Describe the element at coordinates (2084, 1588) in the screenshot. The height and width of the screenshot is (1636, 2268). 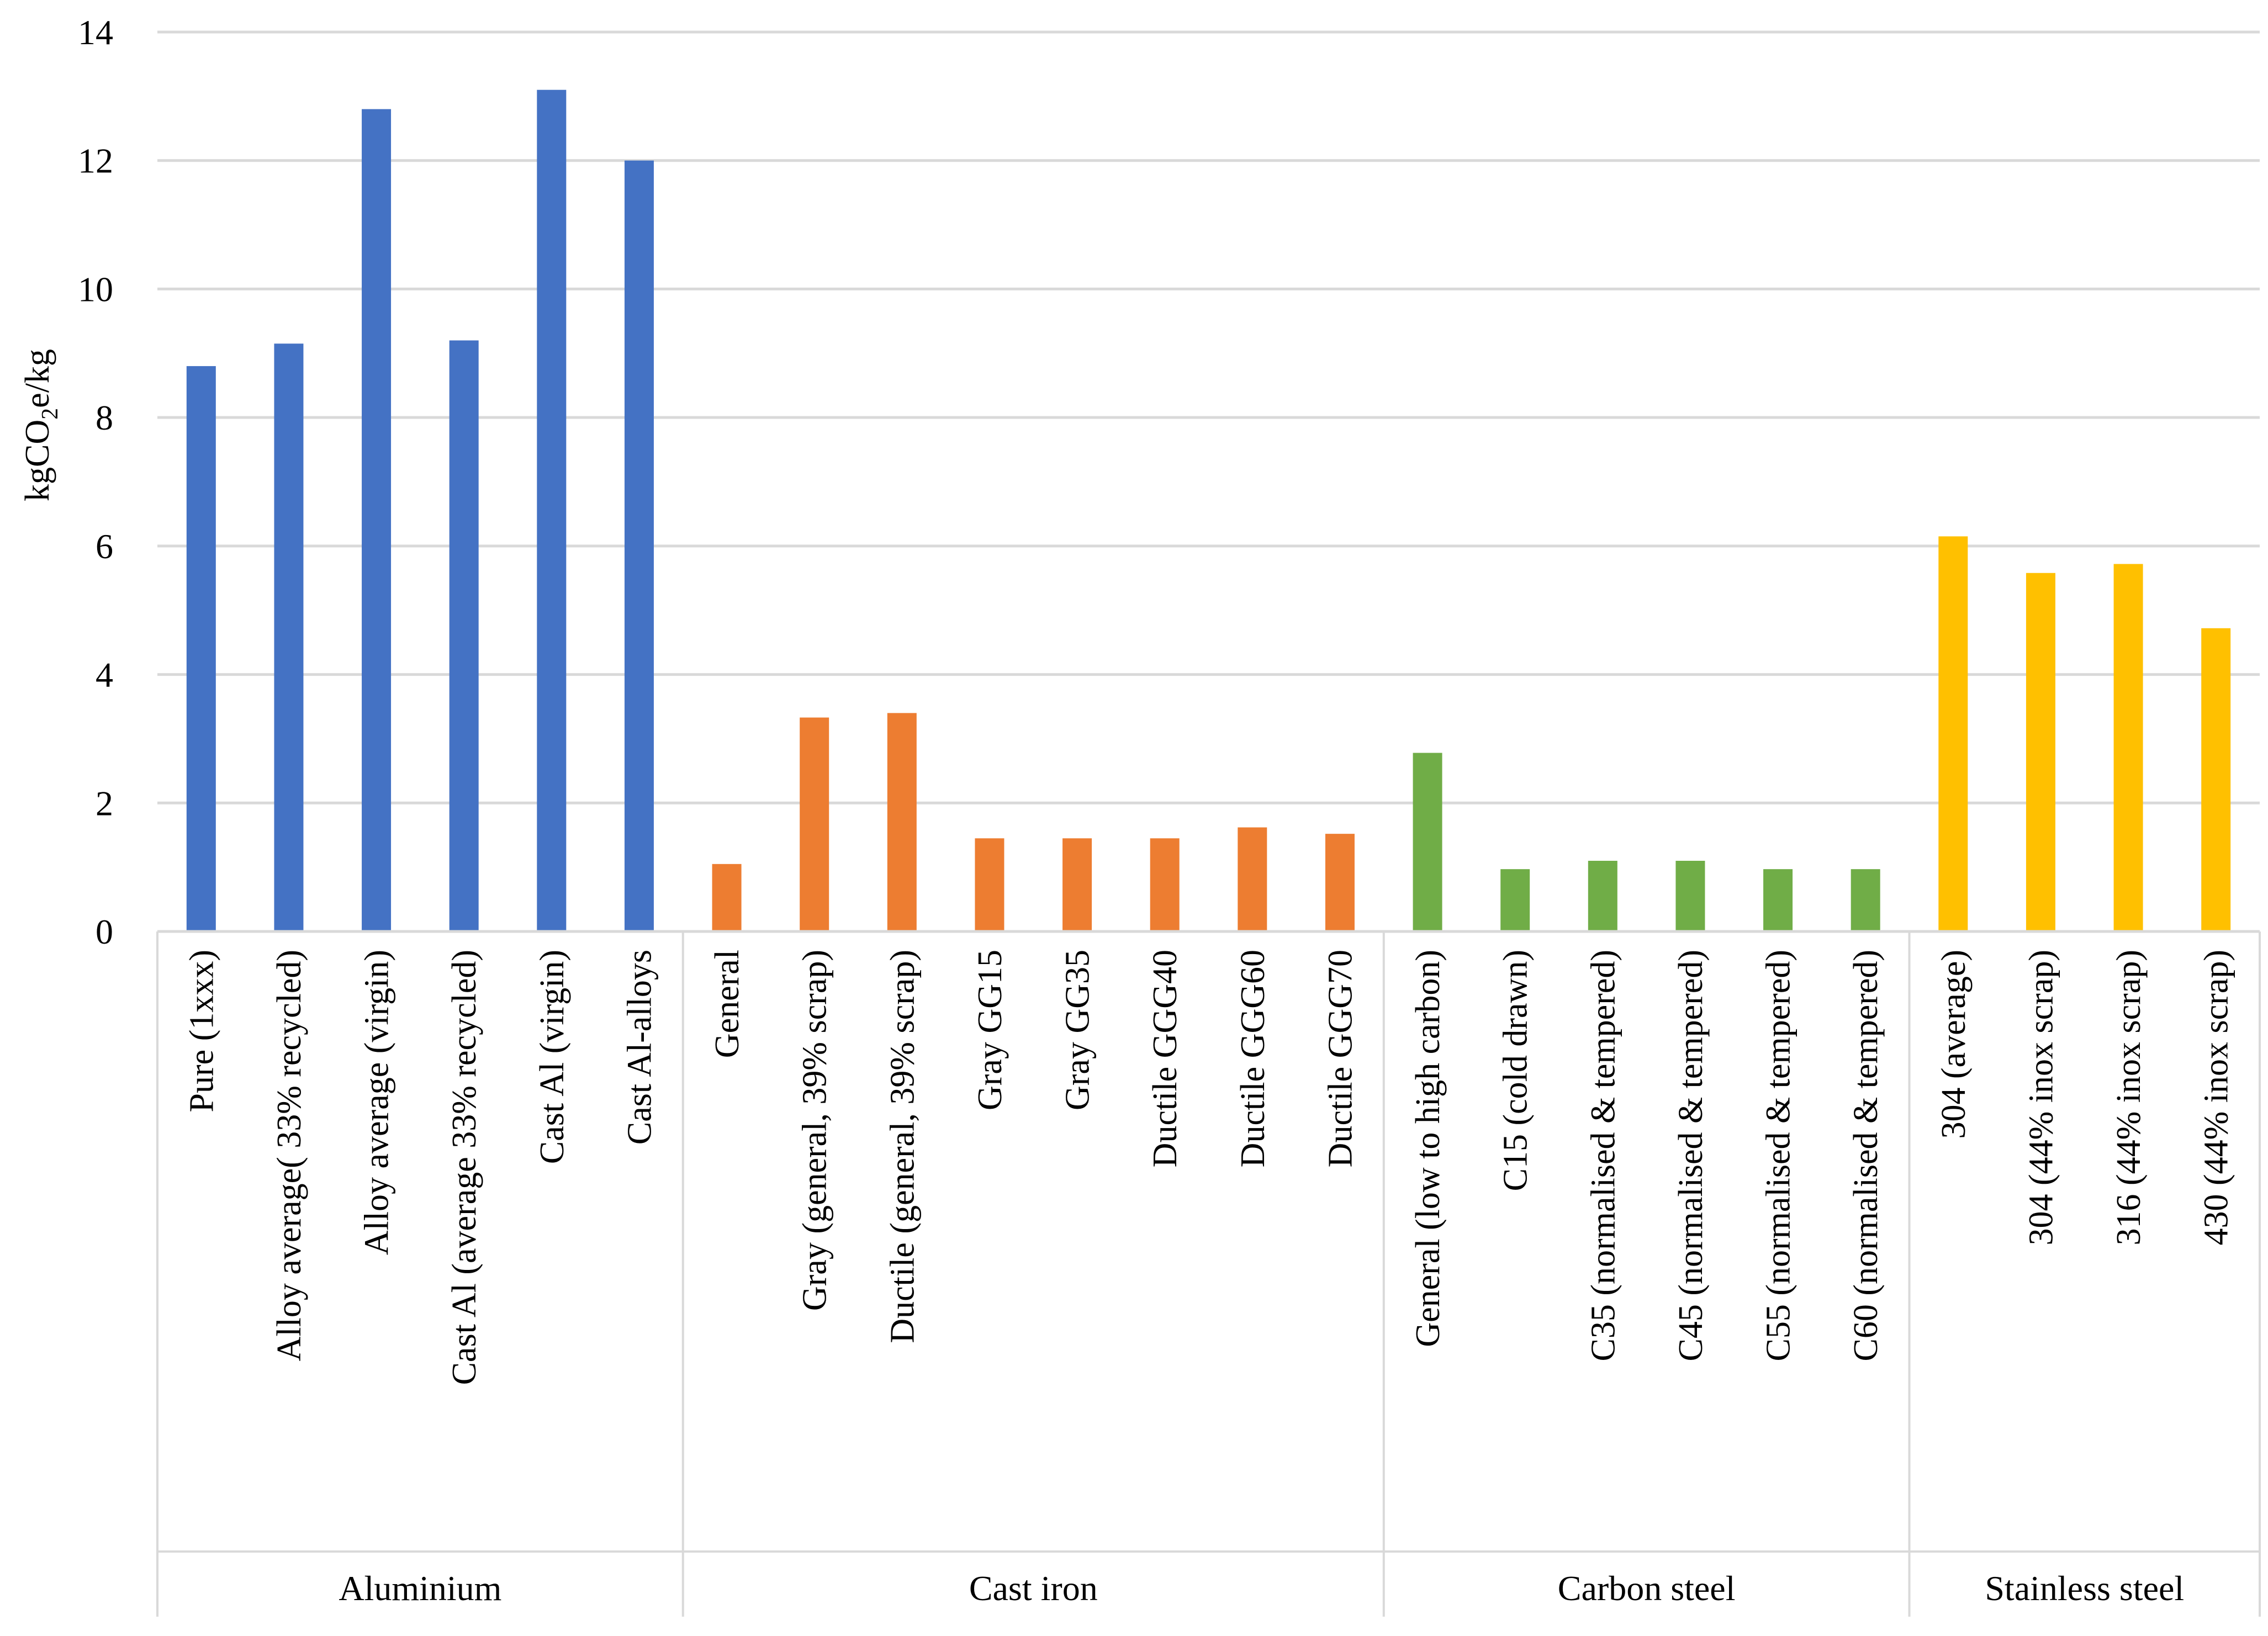
I see `x-group-label-stainless-steel: Stainless steel` at that location.